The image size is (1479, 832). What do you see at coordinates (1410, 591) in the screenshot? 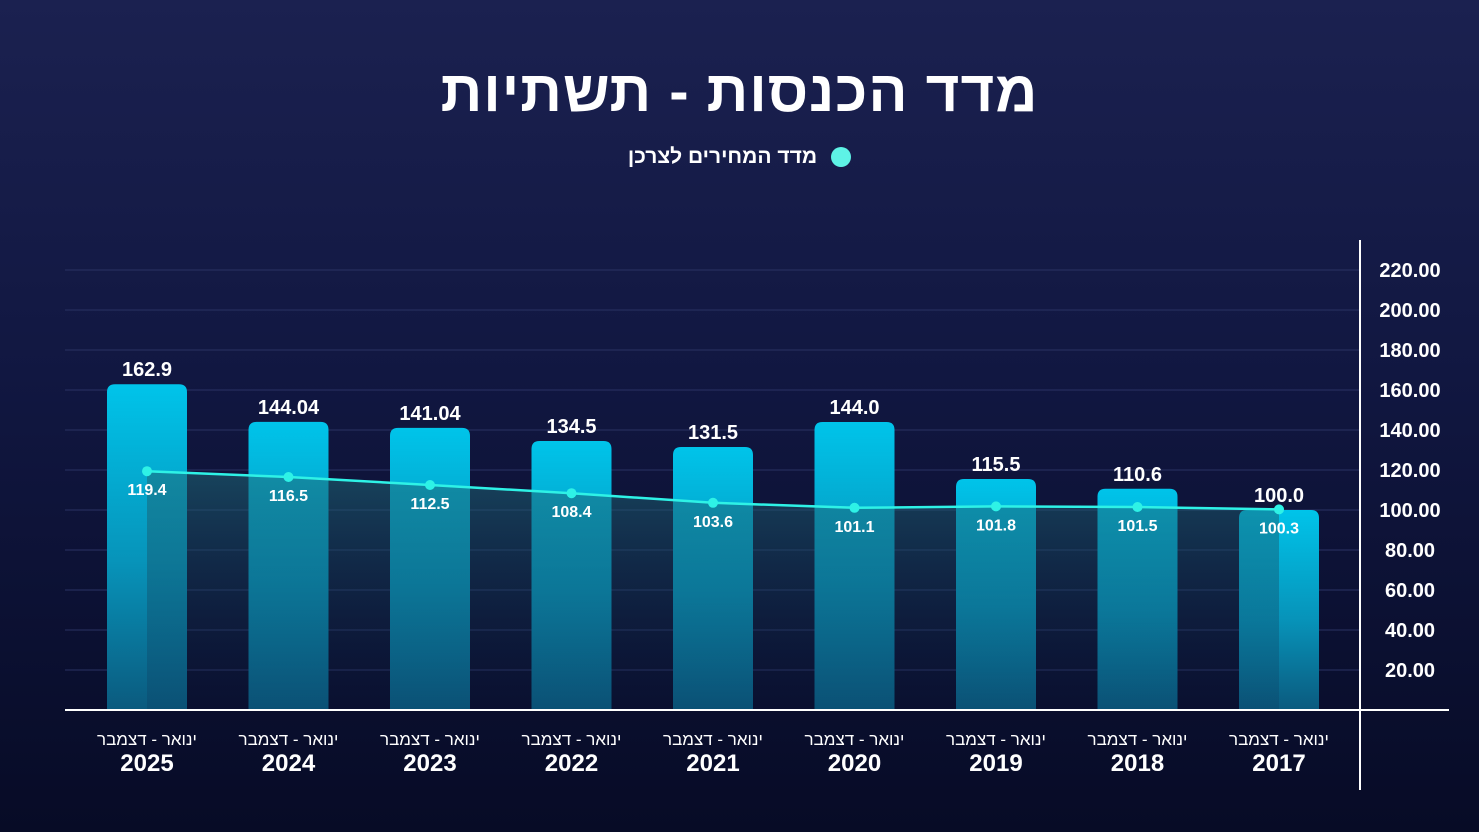
I see `y-tick-label: 60.00` at bounding box center [1410, 591].